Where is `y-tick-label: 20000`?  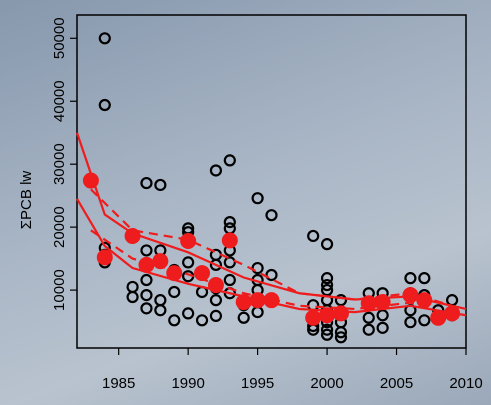 y-tick-label: 20000 is located at coordinates (59, 227).